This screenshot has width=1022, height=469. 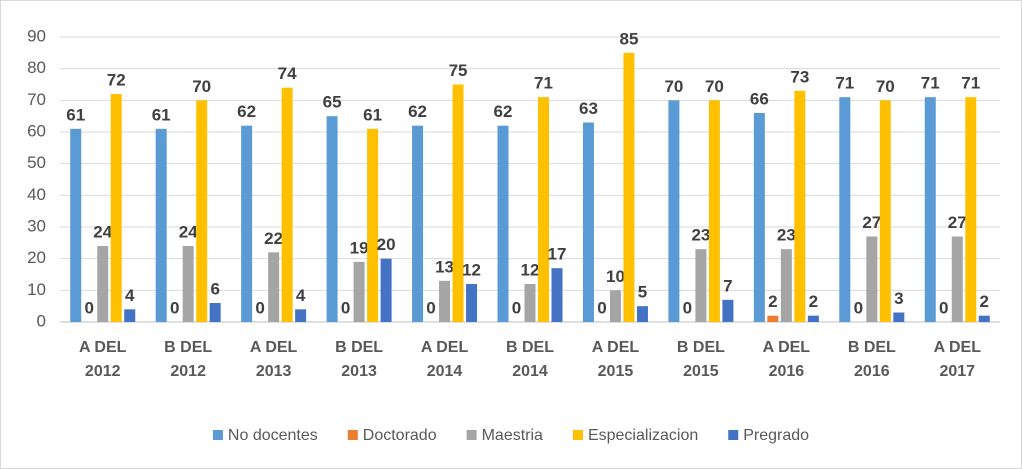 I want to click on x-tick-label: A DEL 2013, so click(x=274, y=359).